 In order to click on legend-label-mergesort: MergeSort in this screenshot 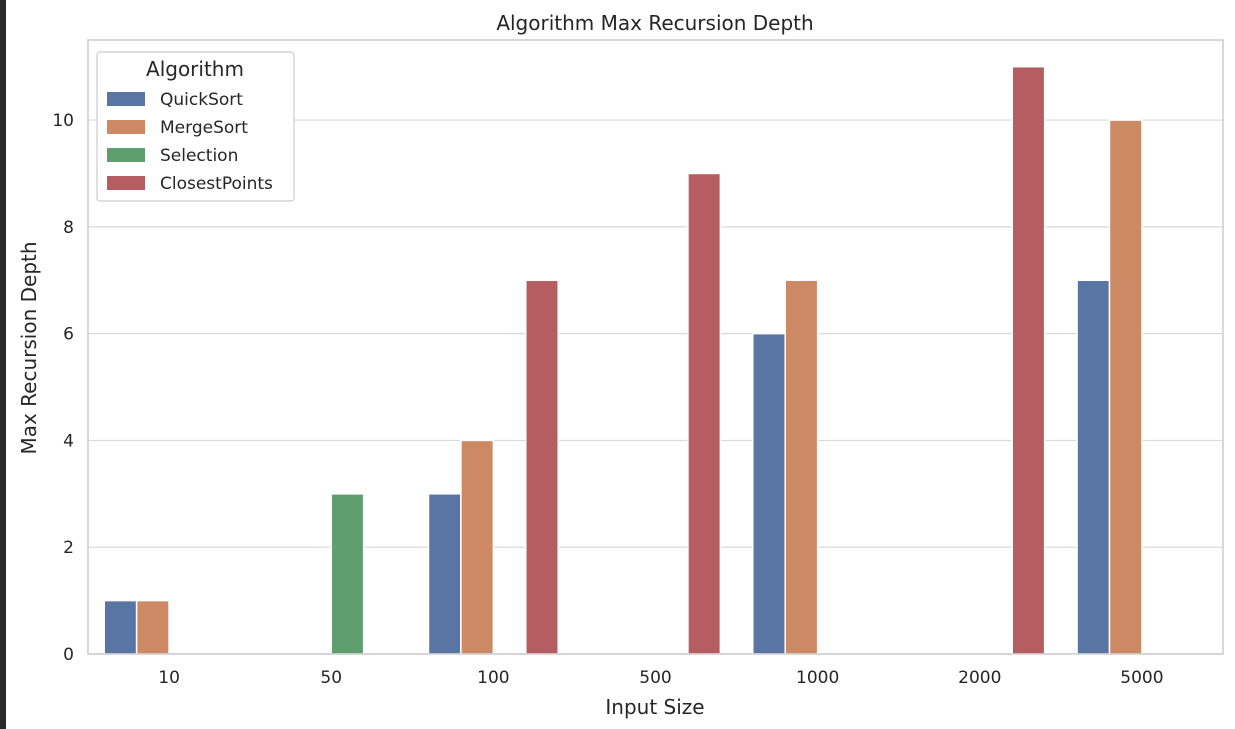, I will do `click(204, 128)`.